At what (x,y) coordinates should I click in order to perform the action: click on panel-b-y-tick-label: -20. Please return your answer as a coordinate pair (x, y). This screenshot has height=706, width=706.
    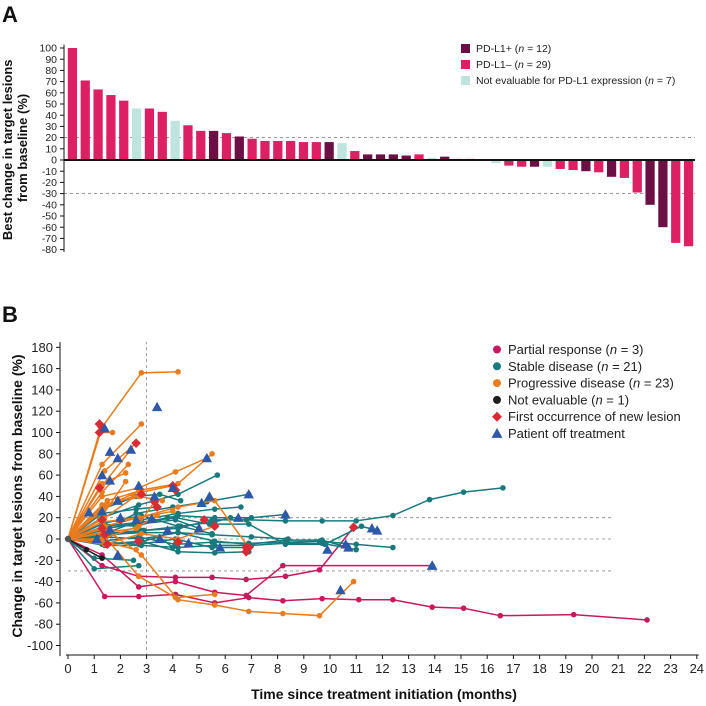
    Looking at the image, I should click on (43, 560).